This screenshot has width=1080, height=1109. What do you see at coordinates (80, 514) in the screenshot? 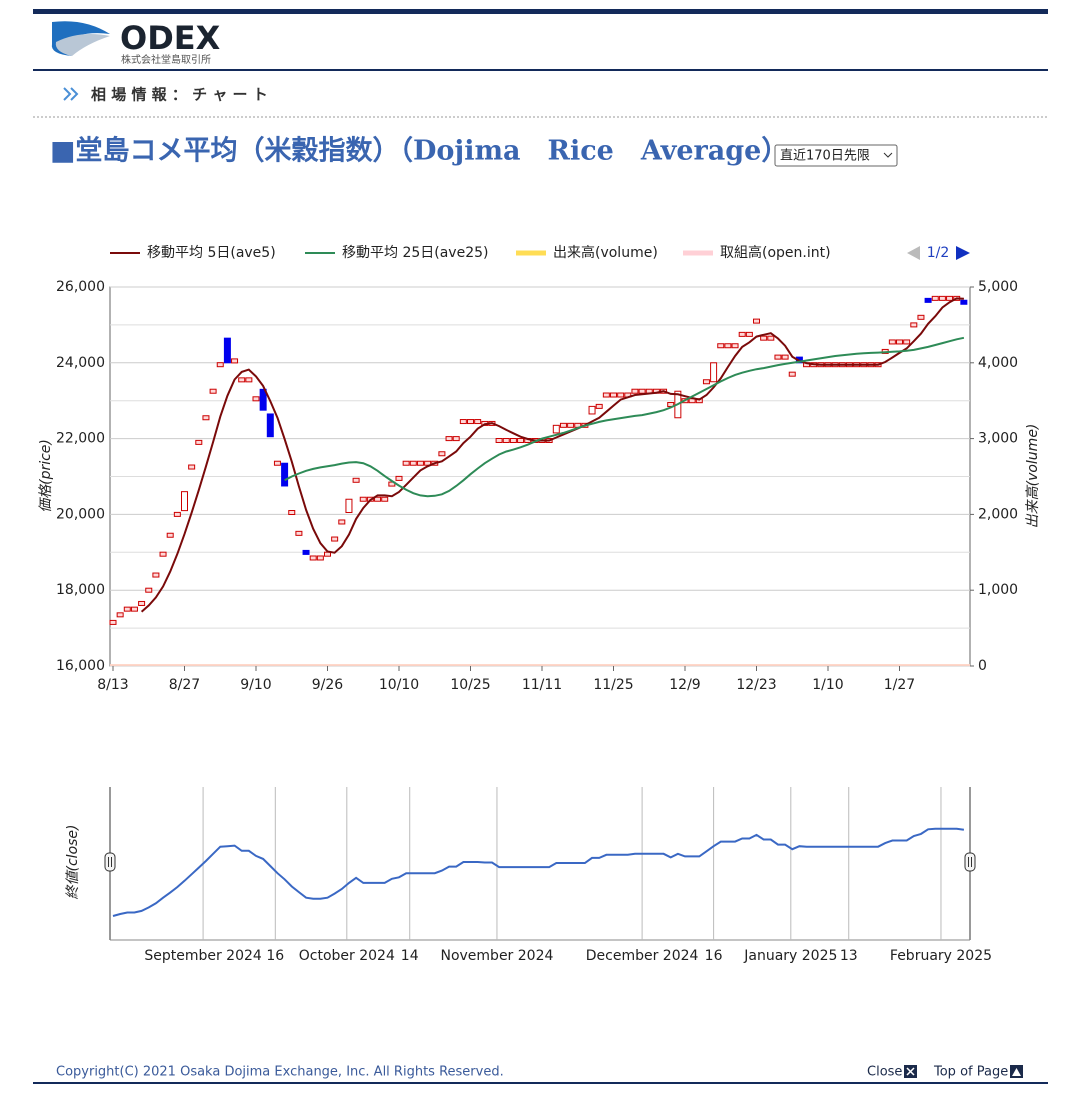
I see `y-tick-label: 20,000` at bounding box center [80, 514].